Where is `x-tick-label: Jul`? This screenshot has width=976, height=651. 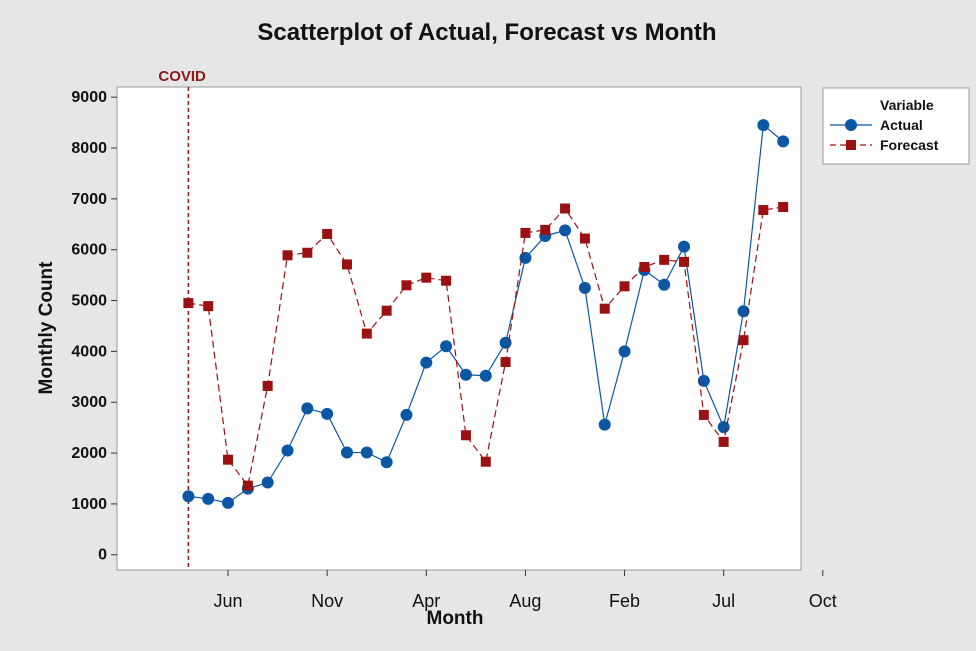
x-tick-label: Jul is located at coordinates (723, 601).